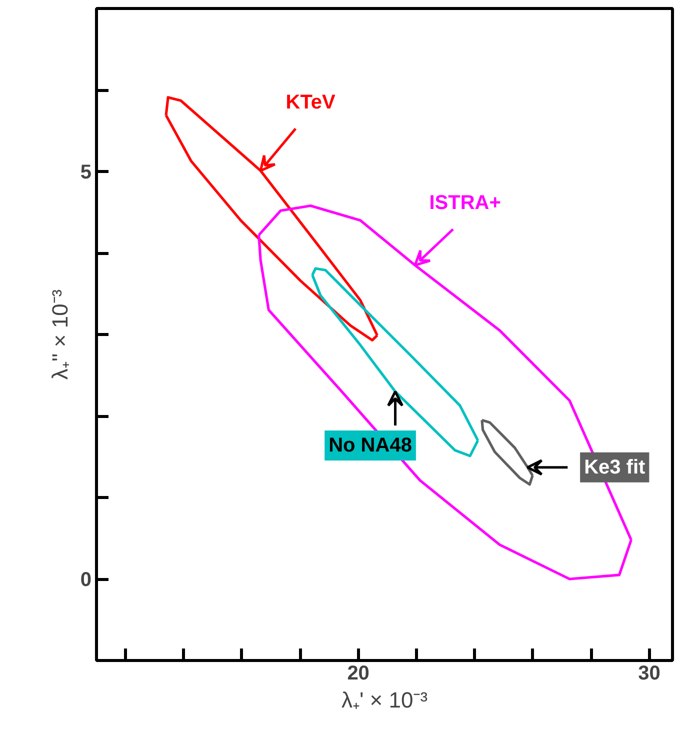 Image resolution: width=684 pixels, height=748 pixels. Describe the element at coordinates (86, 173) in the screenshot. I see `y-tick-label: 5` at that location.